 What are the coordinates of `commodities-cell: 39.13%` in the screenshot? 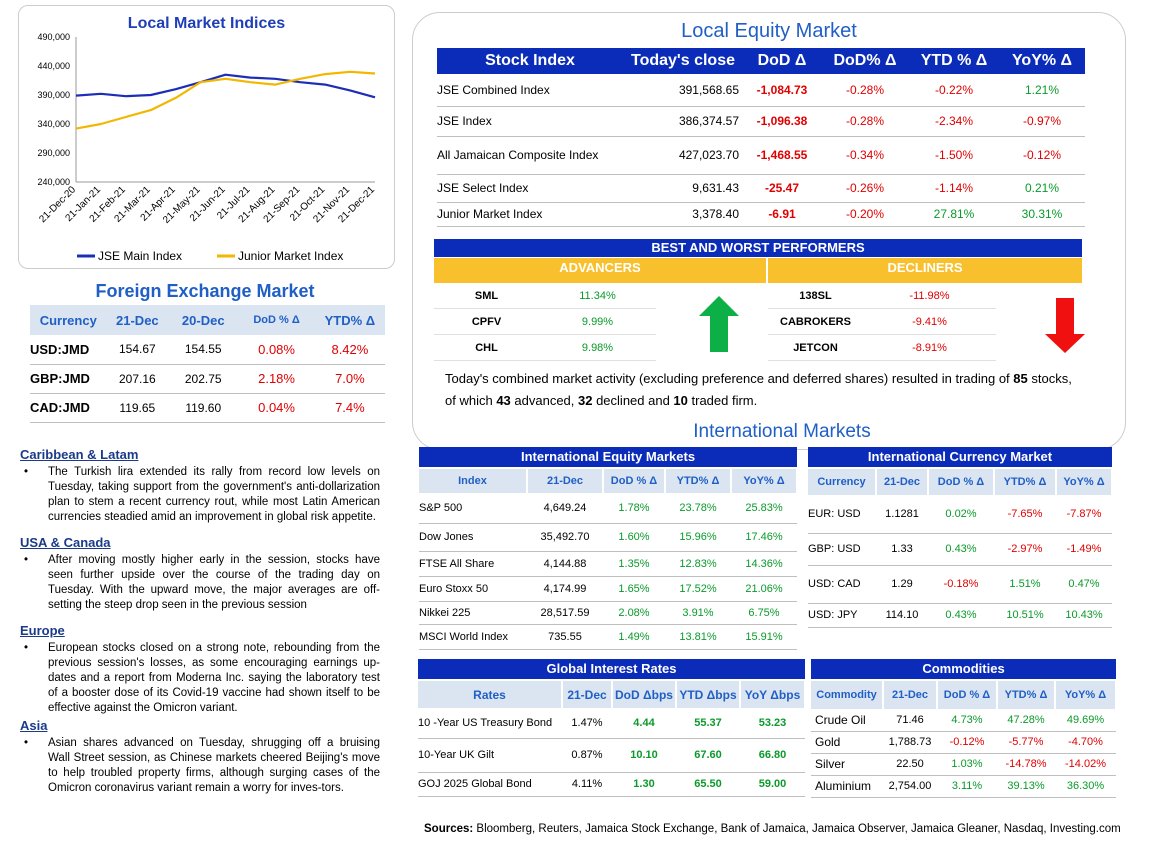 It's located at (1026, 786).